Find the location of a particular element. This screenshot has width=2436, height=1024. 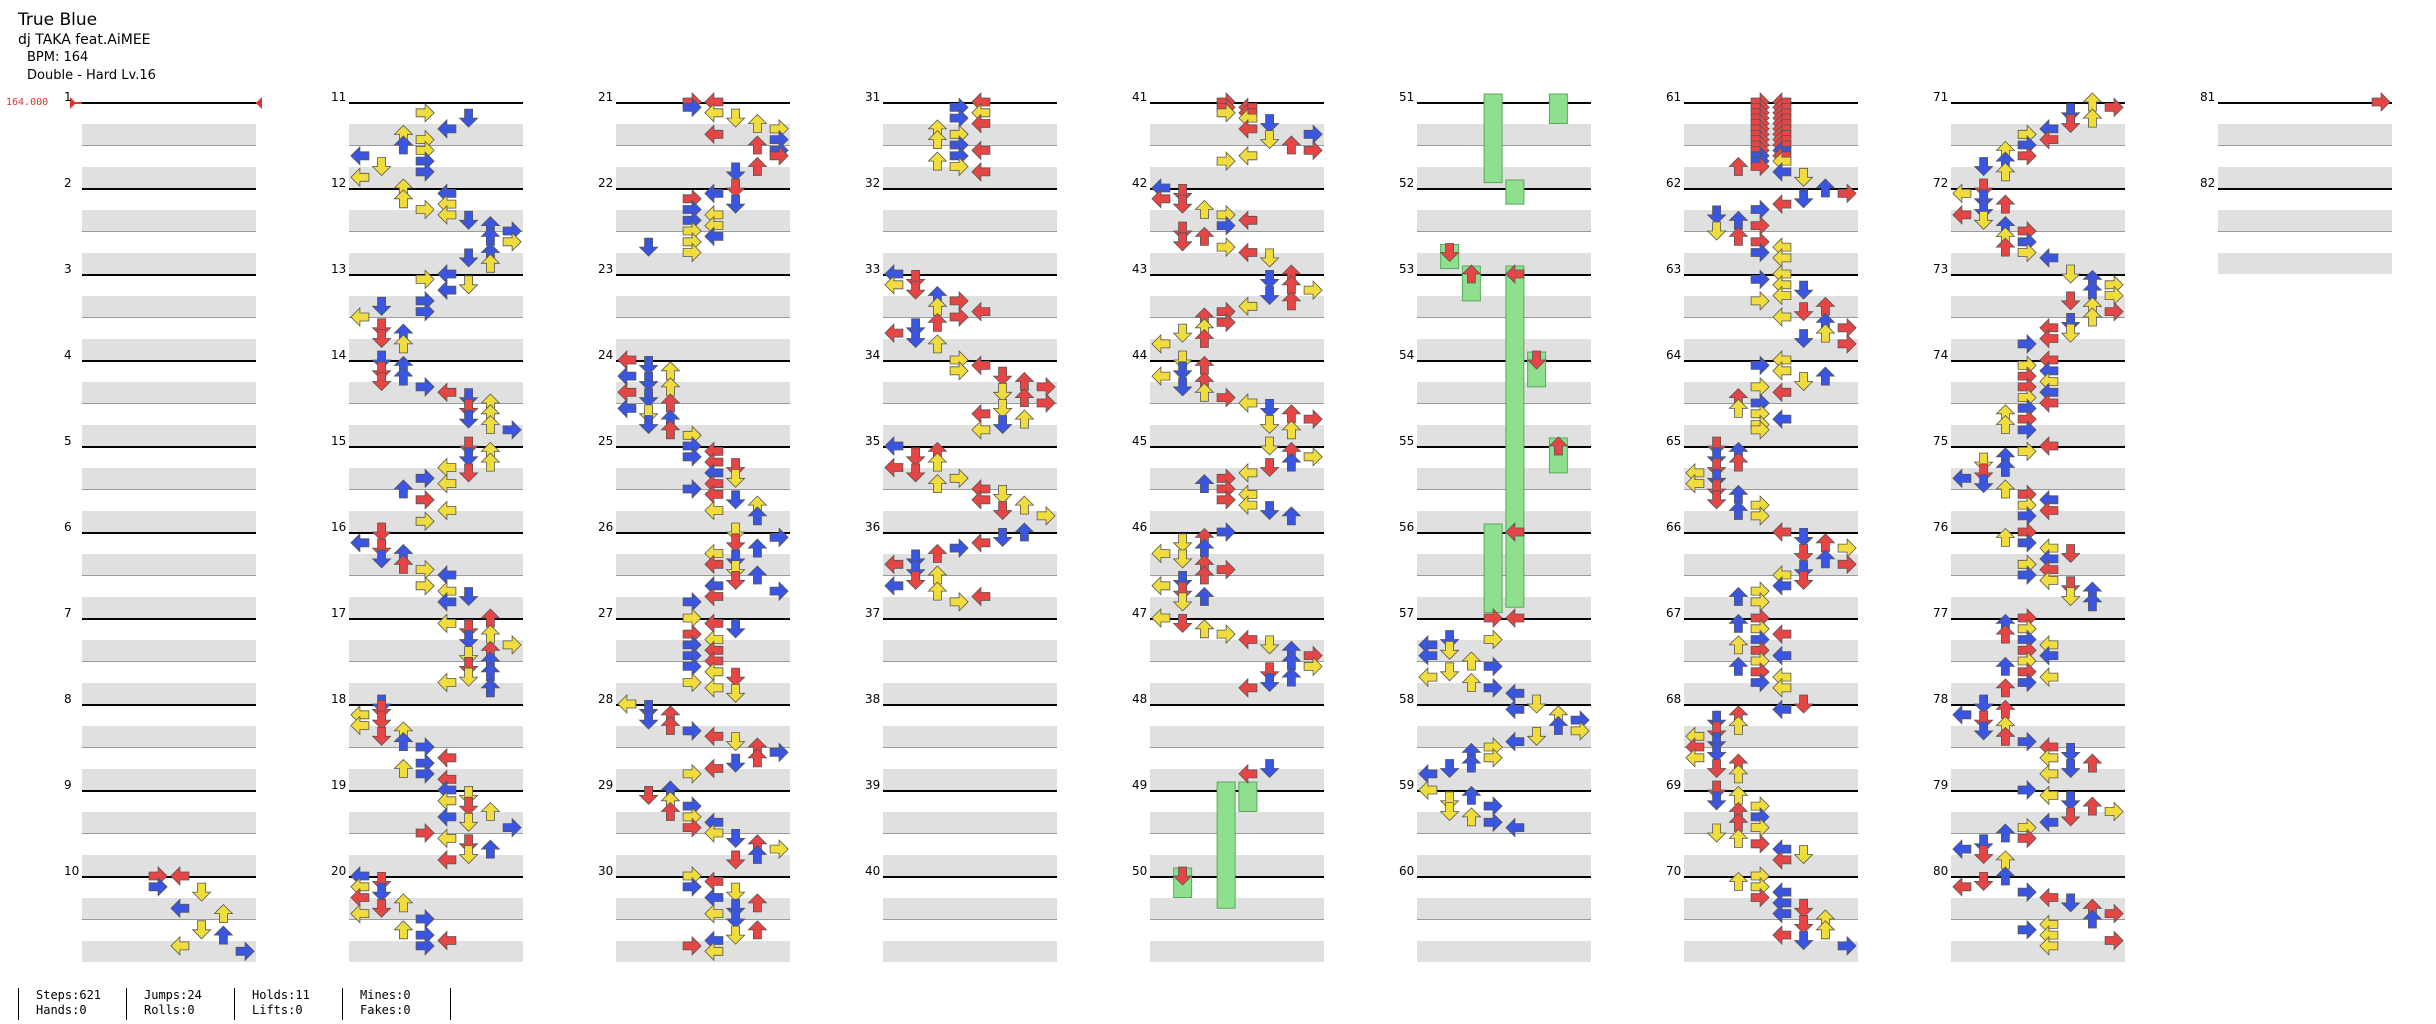

measure: 39 is located at coordinates (961, 827).